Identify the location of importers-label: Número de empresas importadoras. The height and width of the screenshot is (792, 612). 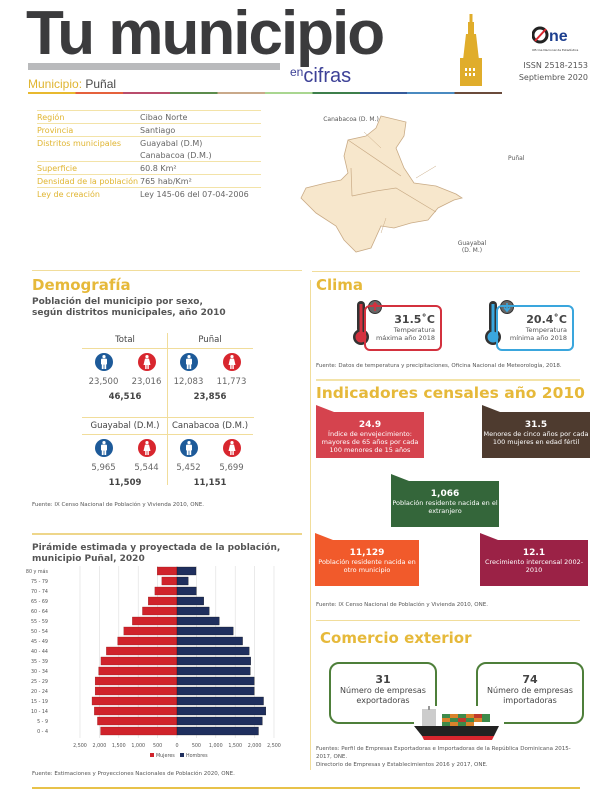
(530, 695).